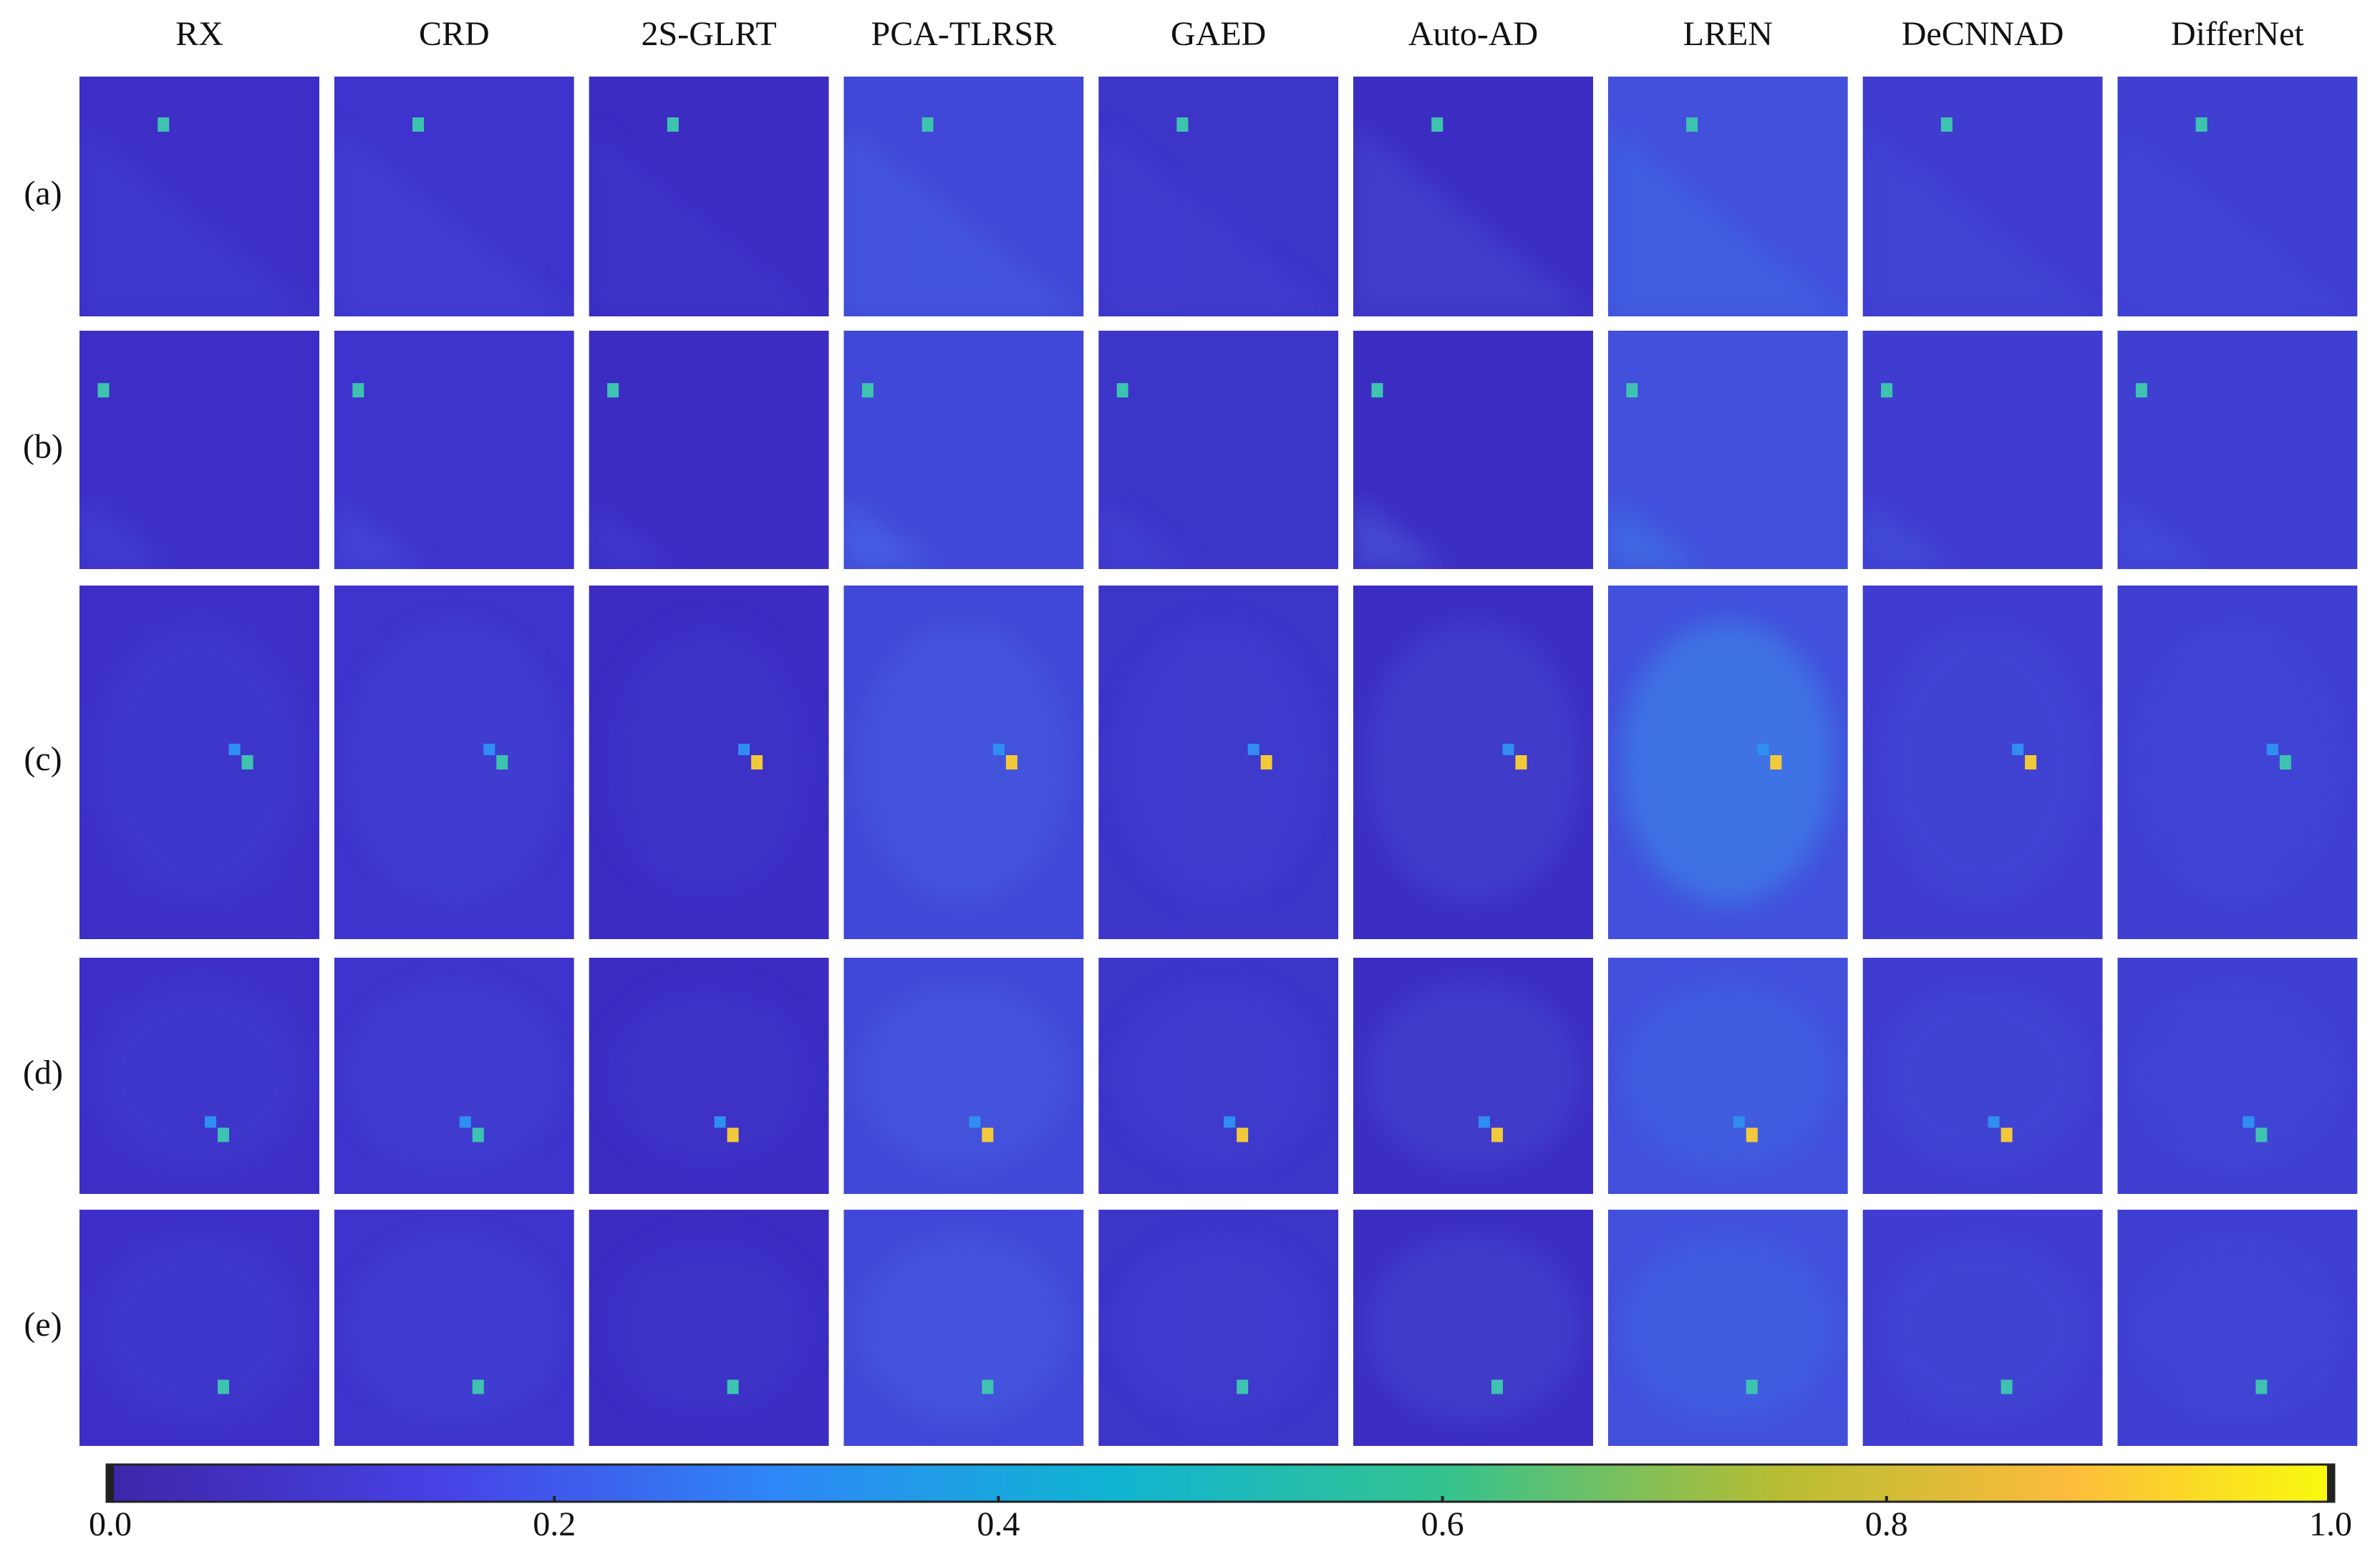  Describe the element at coordinates (199, 34) in the screenshot. I see `column-header: RX` at that location.